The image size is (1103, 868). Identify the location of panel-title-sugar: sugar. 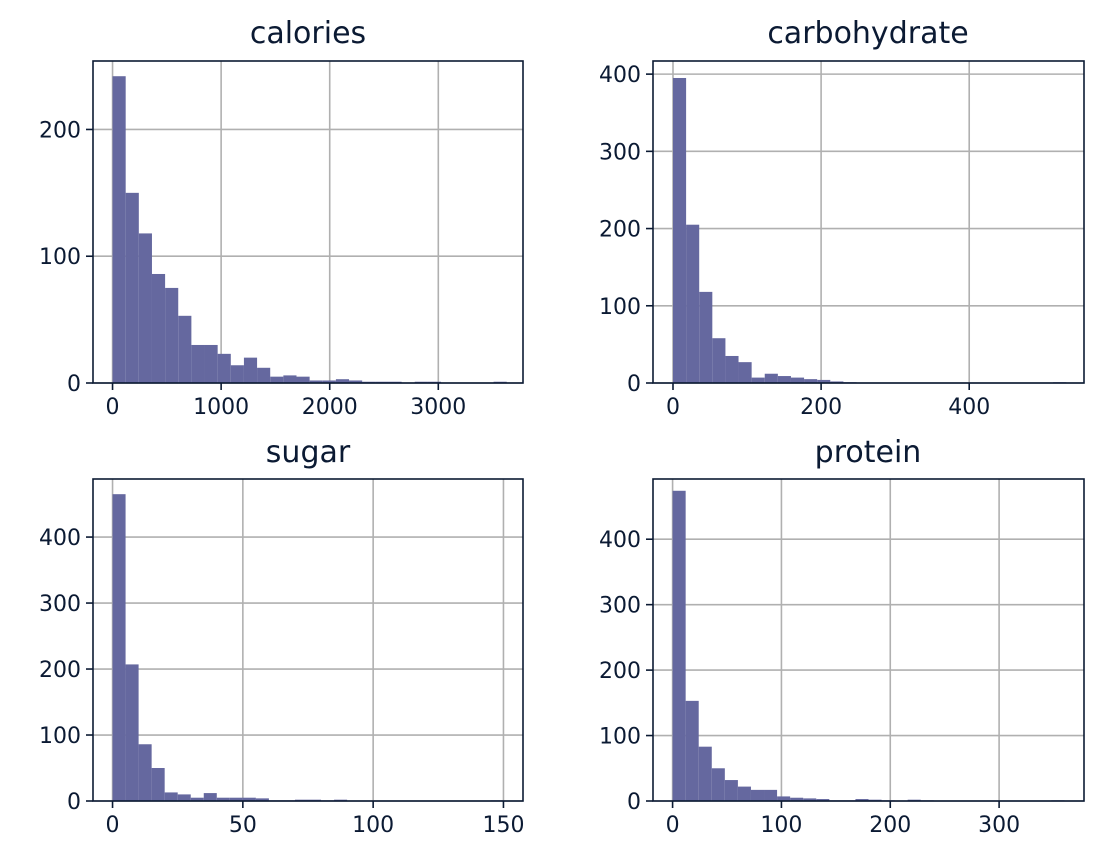
(308, 452).